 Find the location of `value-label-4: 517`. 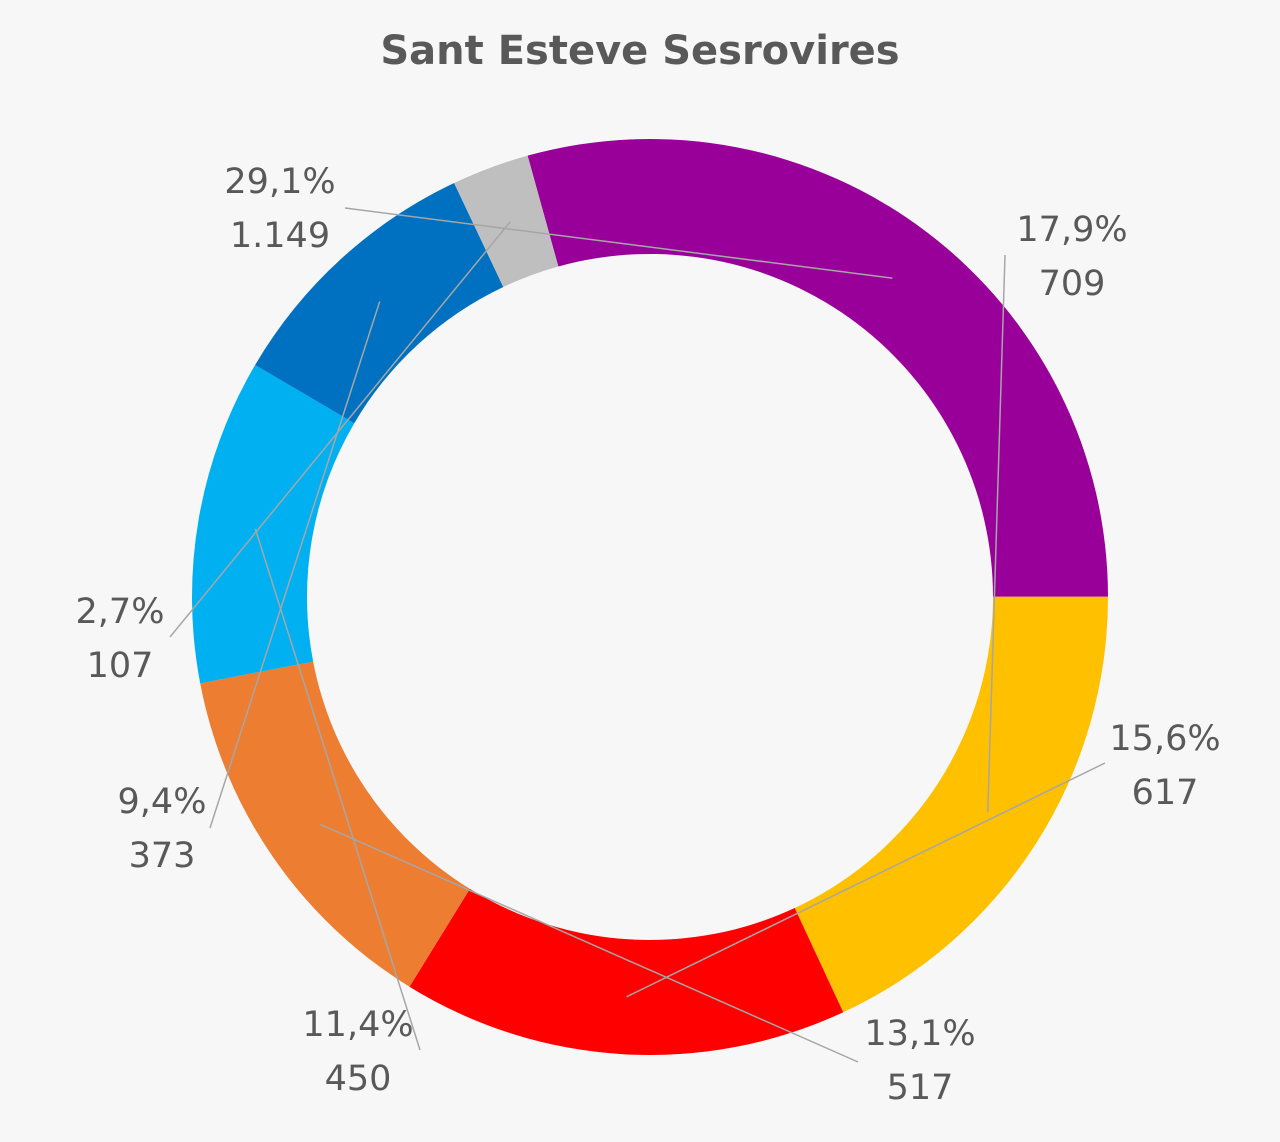

value-label-4: 517 is located at coordinates (920, 1088).